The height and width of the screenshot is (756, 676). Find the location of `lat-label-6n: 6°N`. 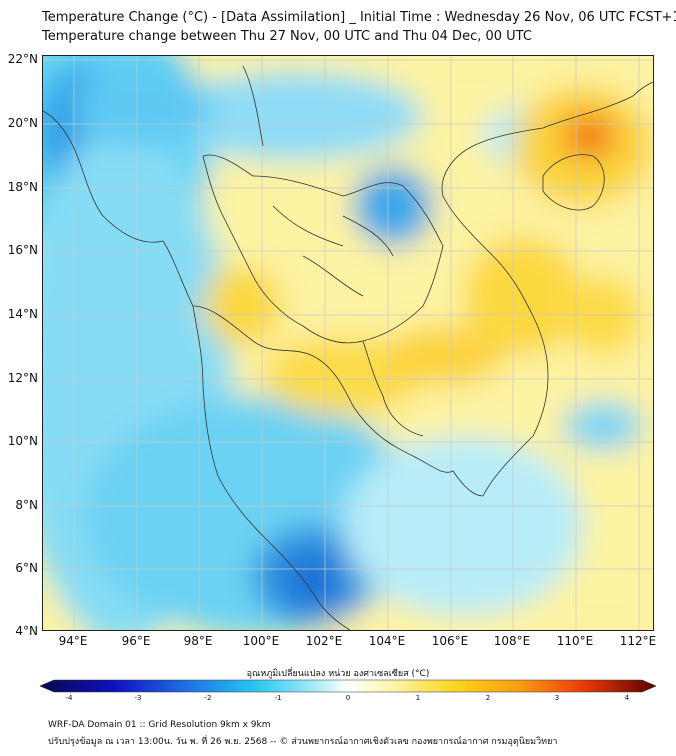

lat-label-6n: 6°N is located at coordinates (26, 568).